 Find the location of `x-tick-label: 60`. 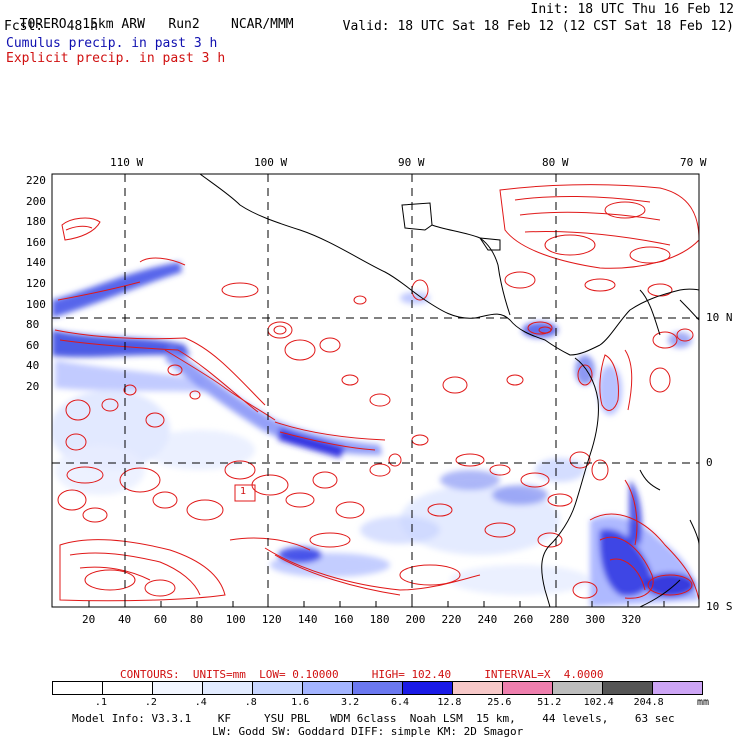

x-tick-label: 60 is located at coordinates (160, 619).